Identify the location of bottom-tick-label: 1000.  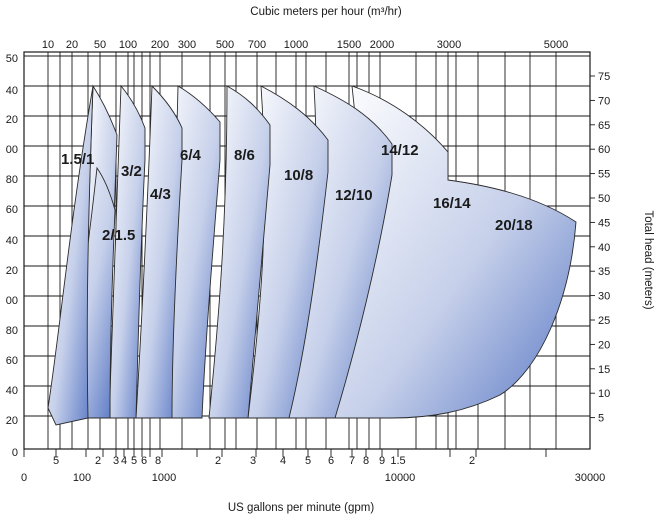
(164, 478).